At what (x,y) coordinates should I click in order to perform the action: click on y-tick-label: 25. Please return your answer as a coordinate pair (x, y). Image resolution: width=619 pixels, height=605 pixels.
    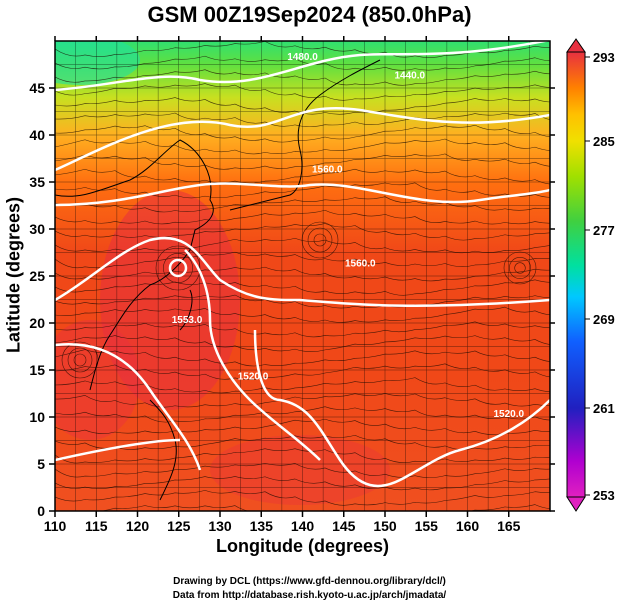
    Looking at the image, I should click on (37, 276).